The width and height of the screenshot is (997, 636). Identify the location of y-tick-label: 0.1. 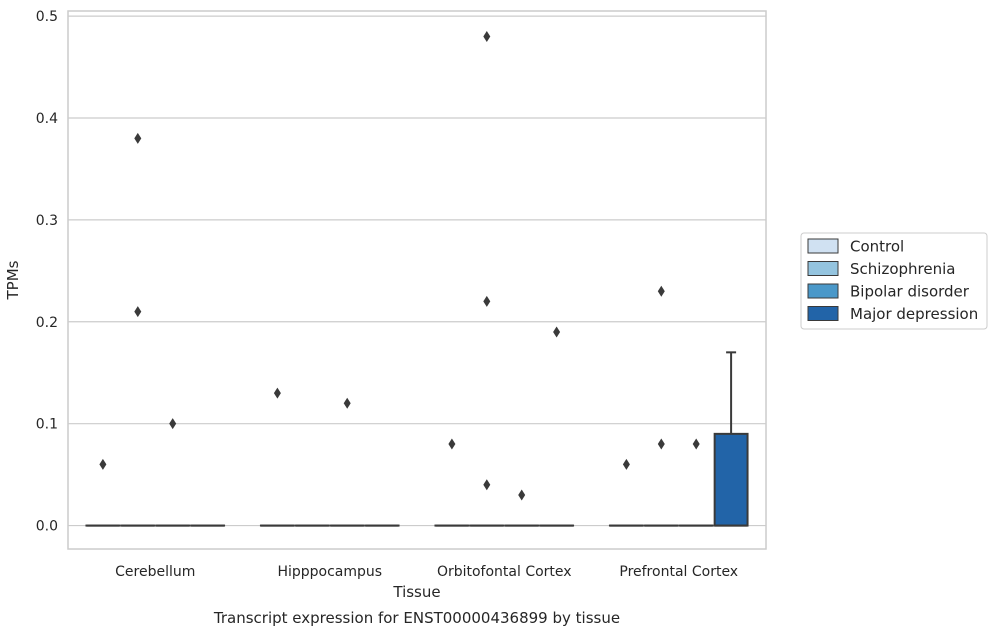
(47, 425).